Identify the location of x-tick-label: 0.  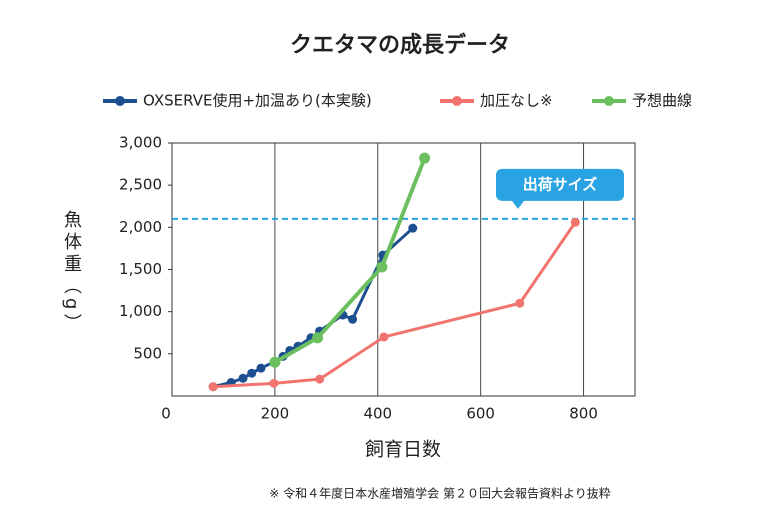
(166, 414).